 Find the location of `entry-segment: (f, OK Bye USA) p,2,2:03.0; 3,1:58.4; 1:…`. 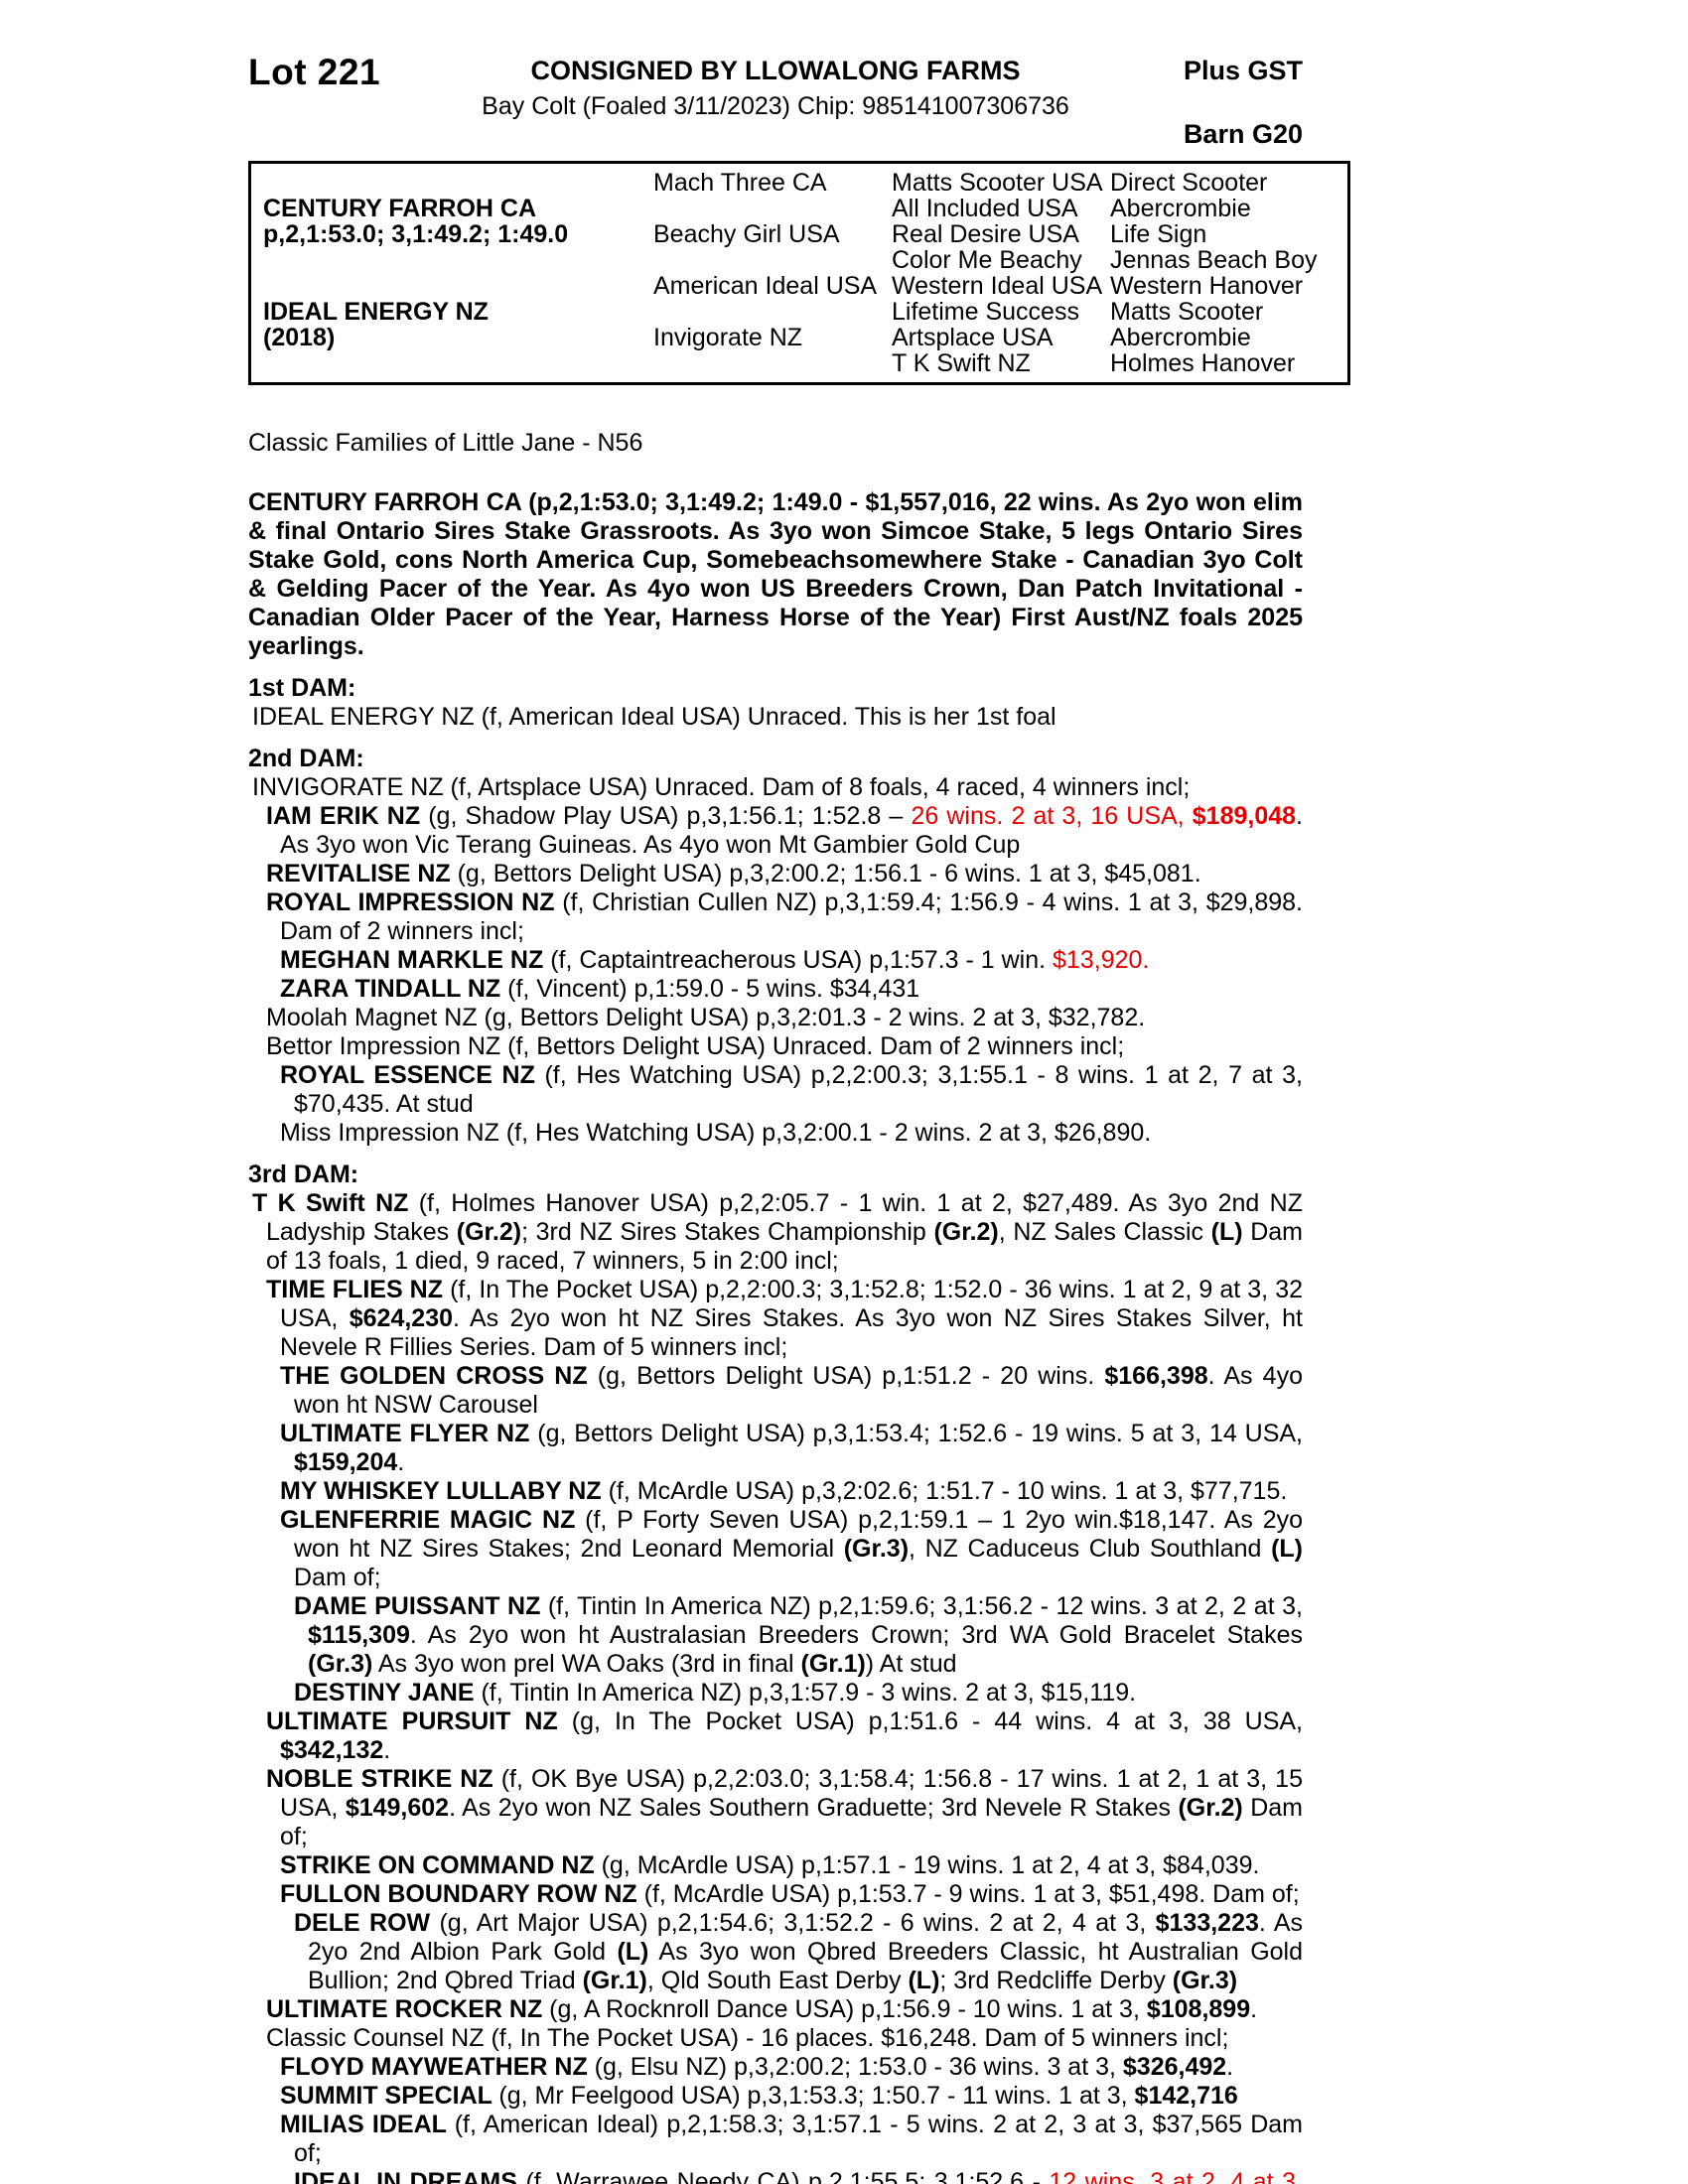

entry-segment: (f, OK Bye USA) p,2,2:03.0; 3,1:58.4; 1:… is located at coordinates (791, 1793).